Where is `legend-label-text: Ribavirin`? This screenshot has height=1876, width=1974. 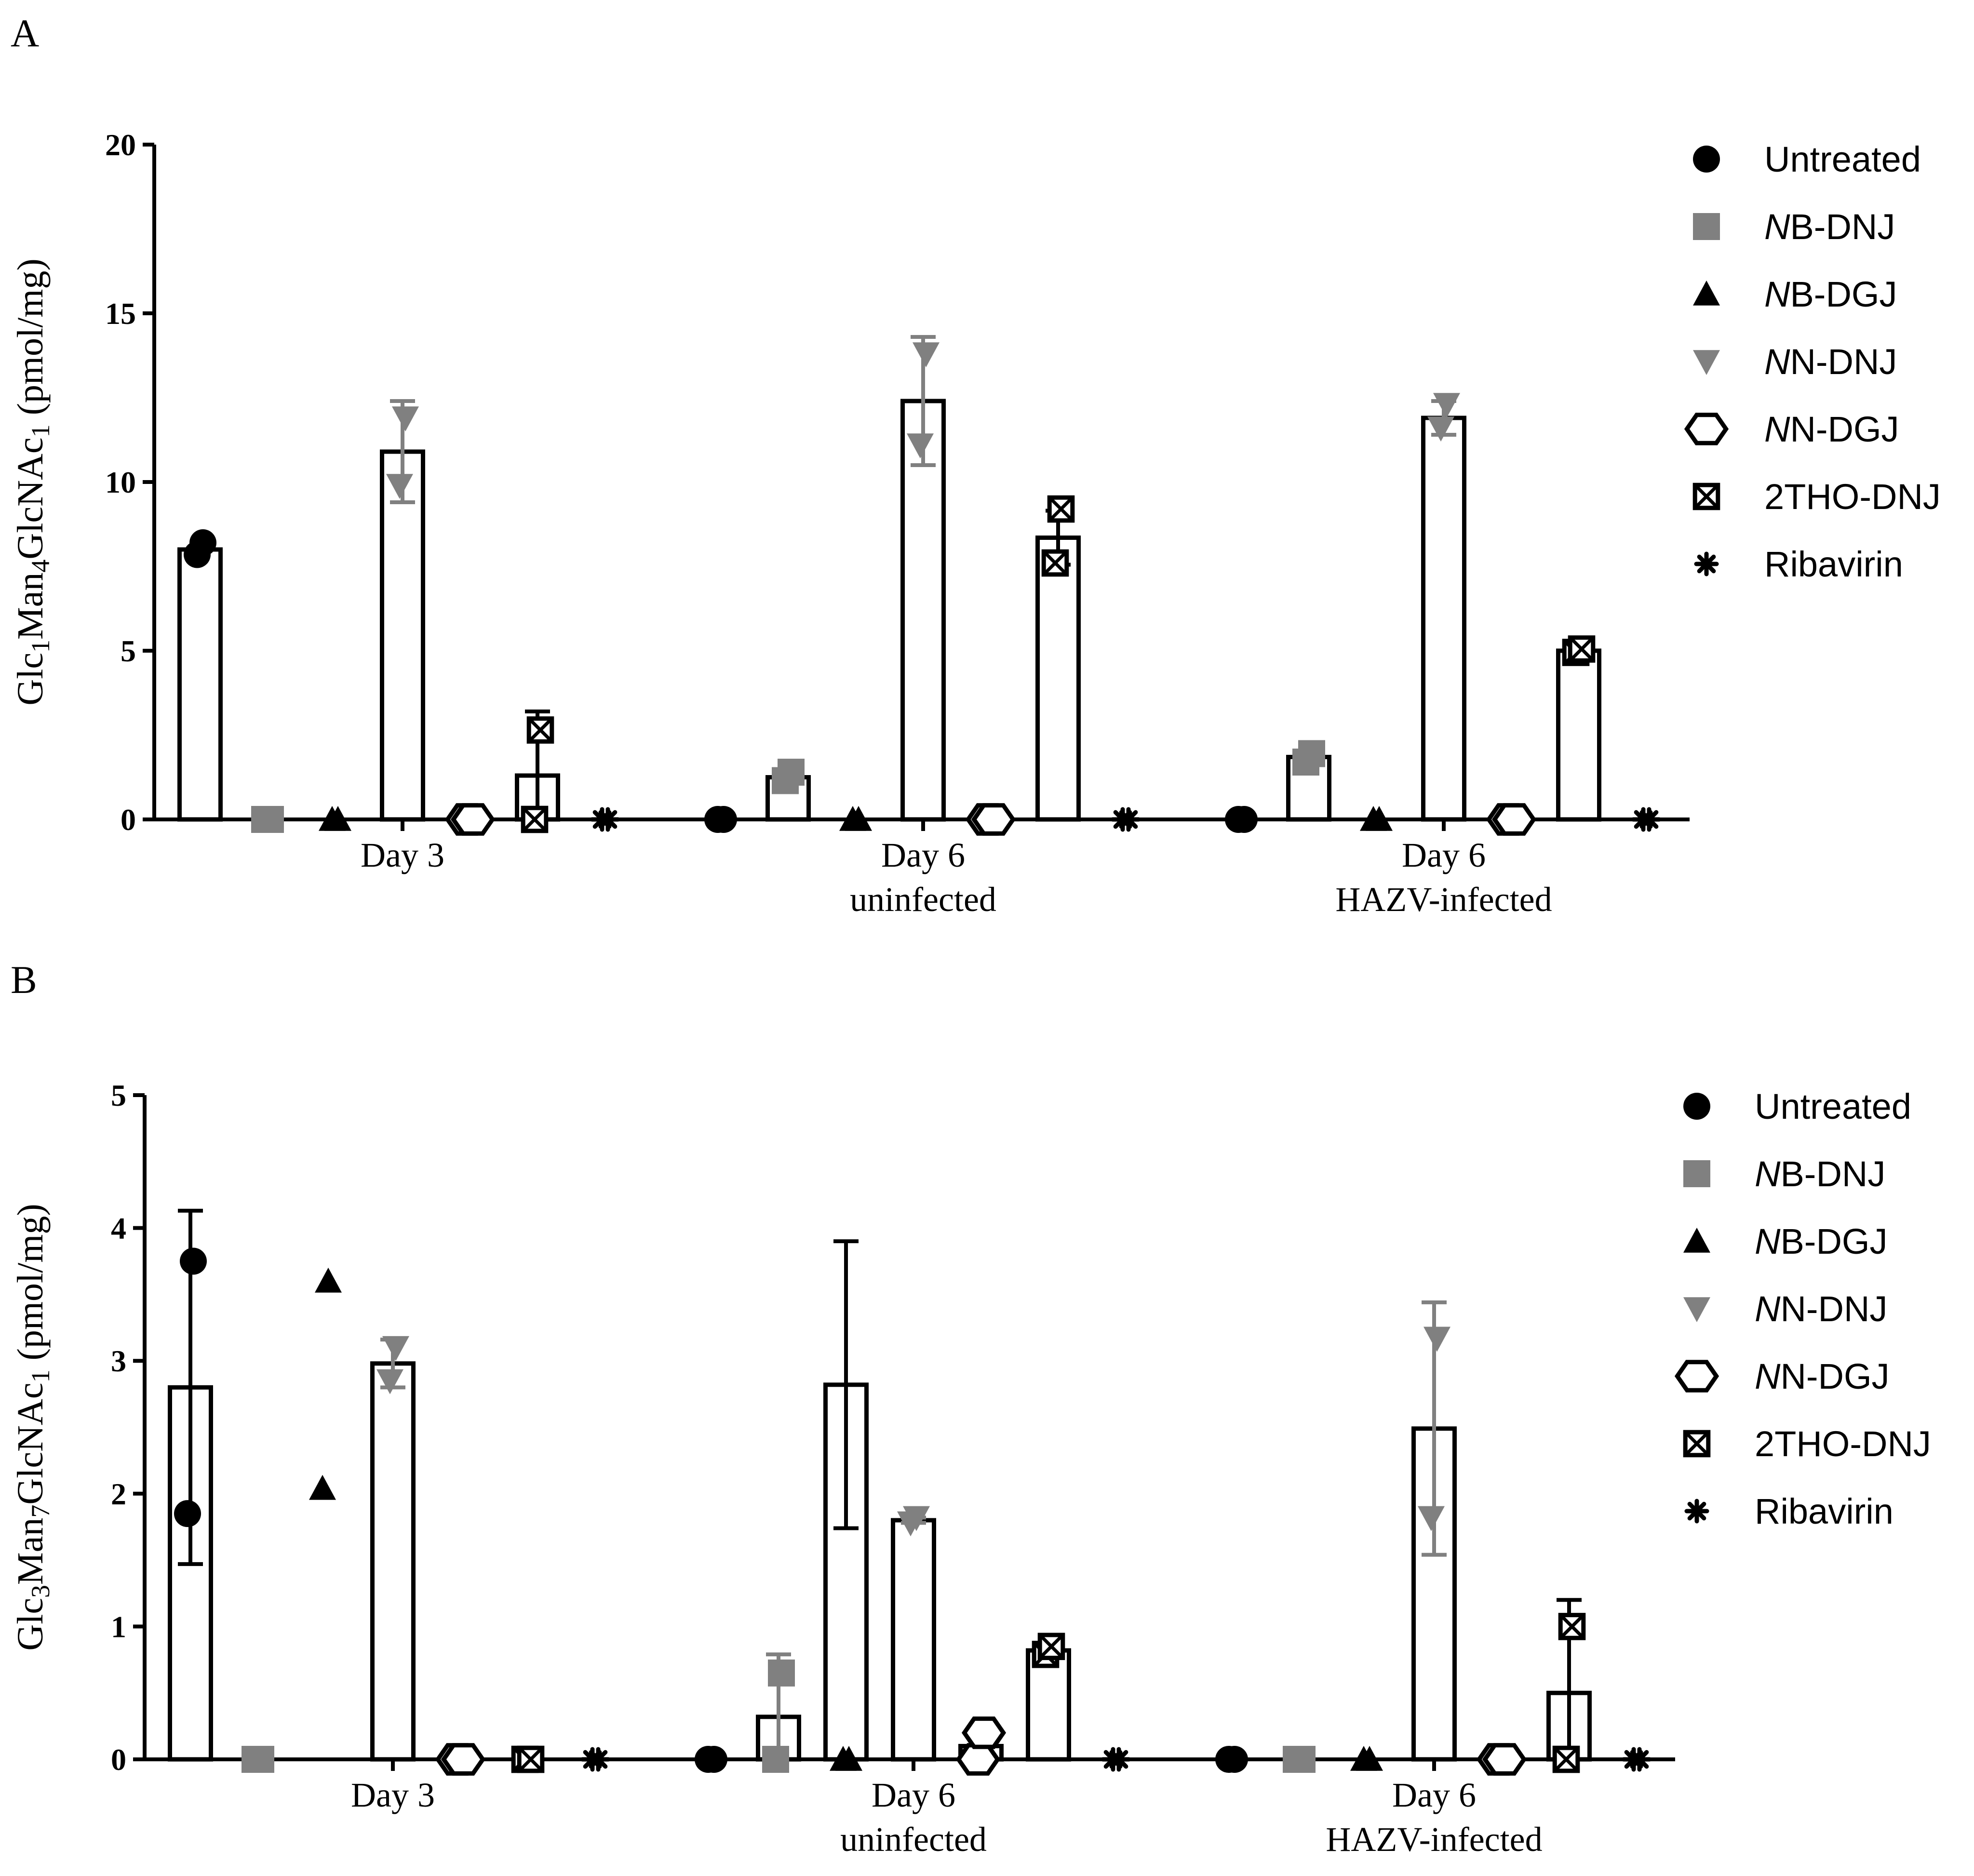 legend-label-text: Ribavirin is located at coordinates (1824, 1511).